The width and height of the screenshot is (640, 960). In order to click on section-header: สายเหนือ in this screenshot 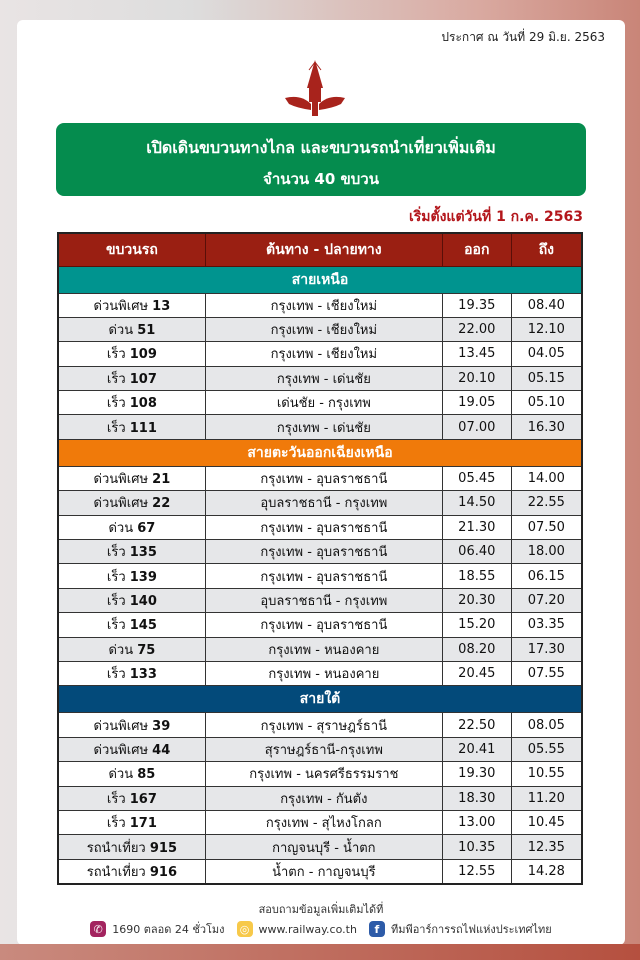, I will do `click(320, 279)`.